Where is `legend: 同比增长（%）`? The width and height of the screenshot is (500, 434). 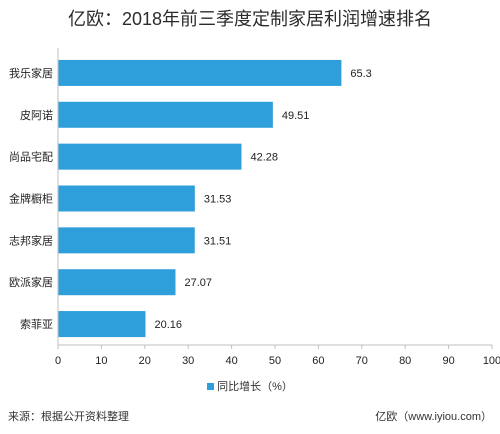 legend: 同比增长（%） is located at coordinates (250, 386).